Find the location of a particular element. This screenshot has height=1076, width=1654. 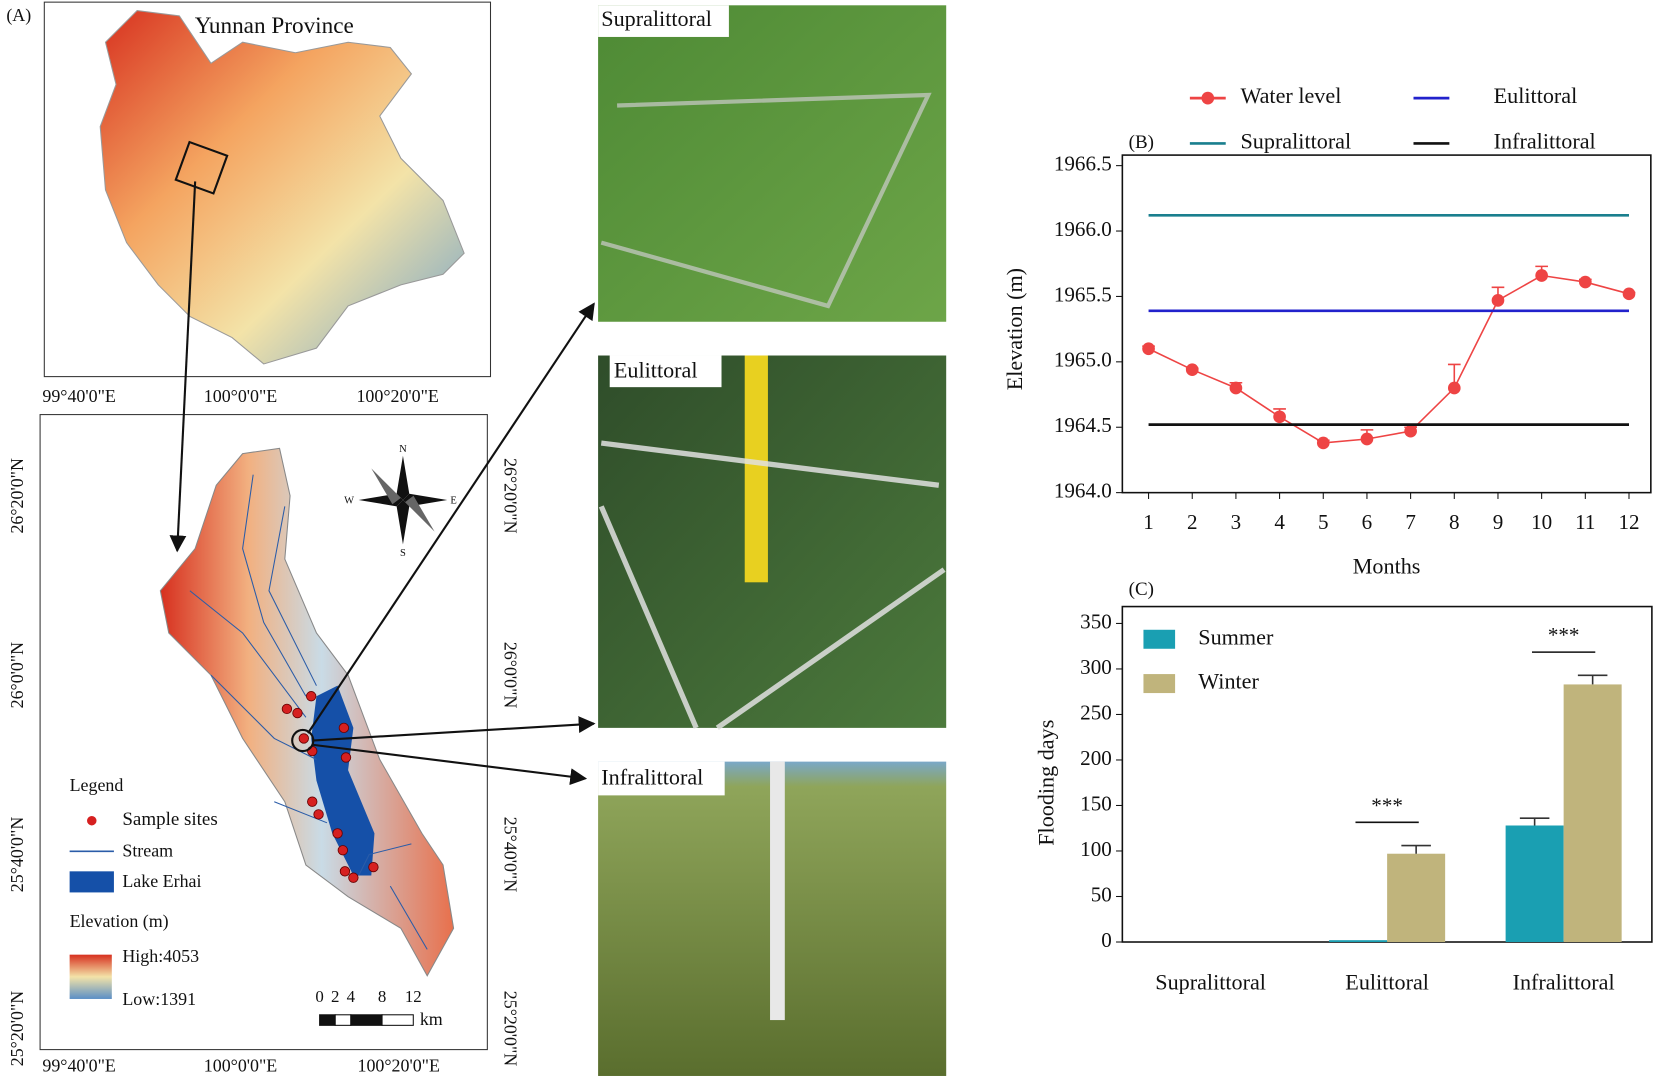

legend-label: Winter is located at coordinates (1228, 681).